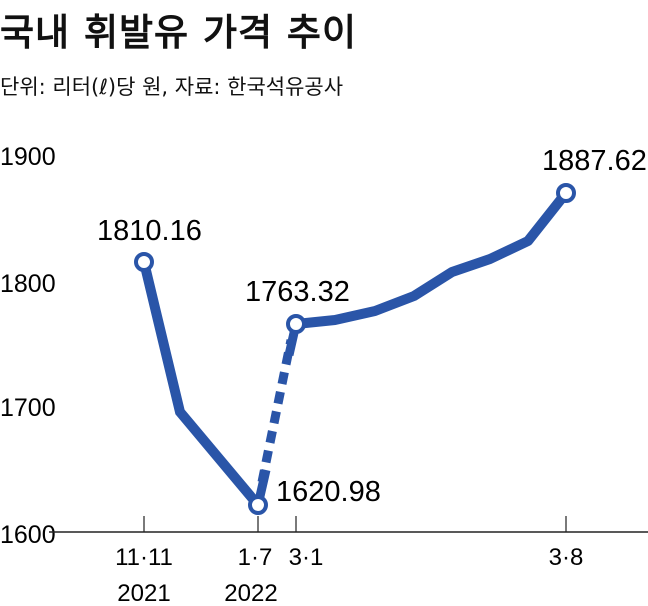  I want to click on y-tick-1600: 1600, so click(28, 535).